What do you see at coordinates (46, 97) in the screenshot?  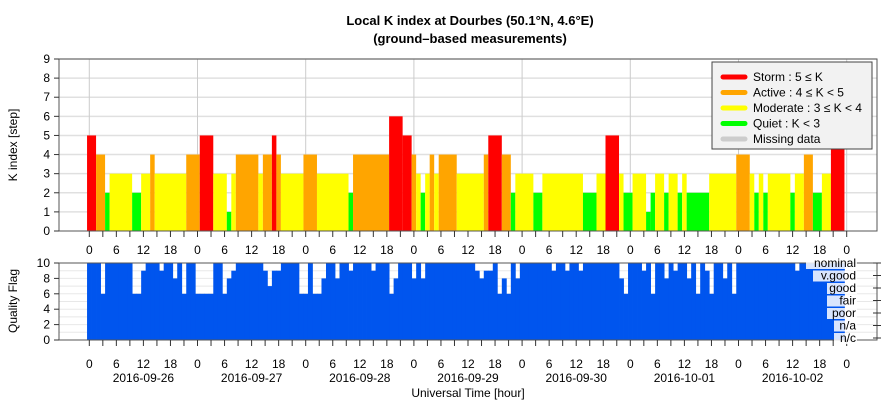 I see `y-tick-label: 7` at bounding box center [46, 97].